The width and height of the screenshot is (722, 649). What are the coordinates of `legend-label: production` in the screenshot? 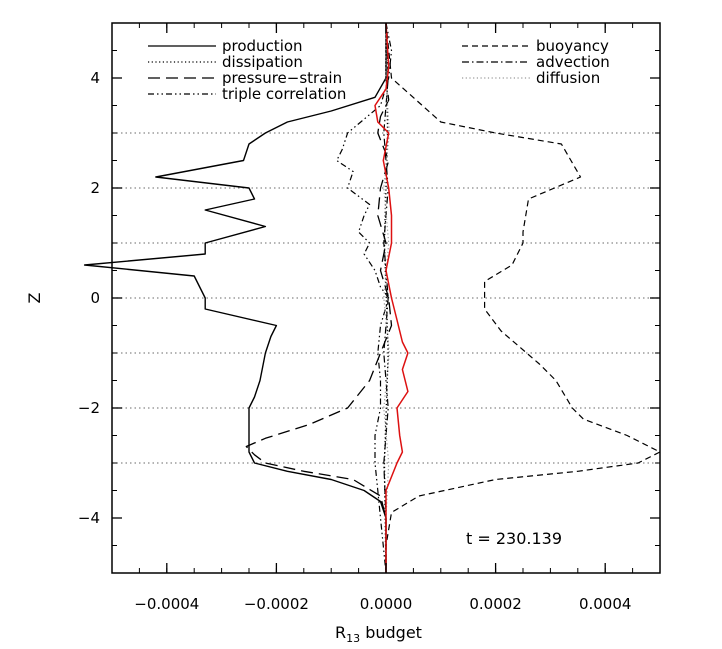 It's located at (262, 46).